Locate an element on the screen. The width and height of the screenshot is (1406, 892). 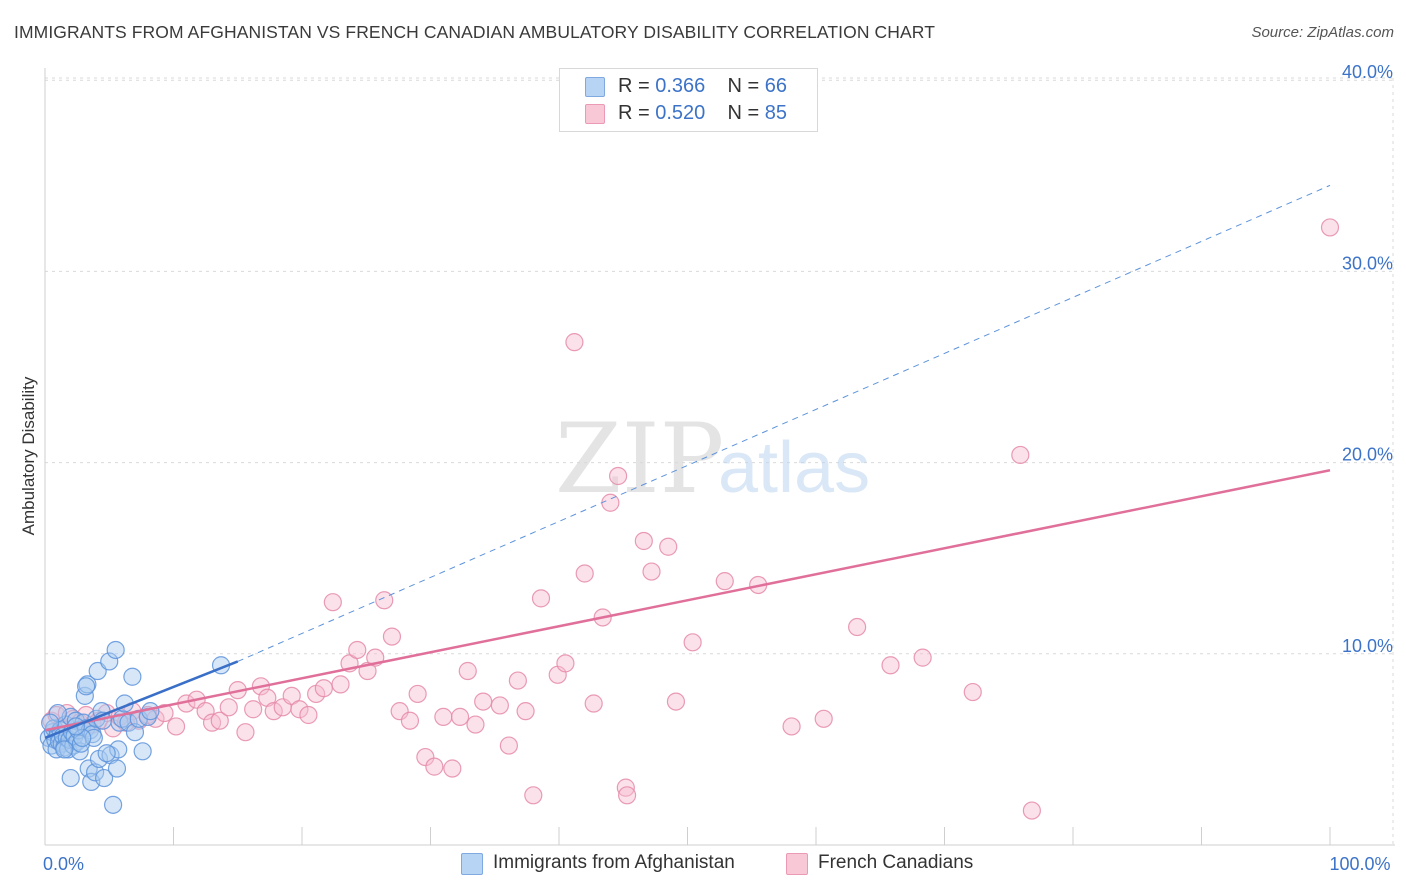
y-tick-label: 40.0% is located at coordinates (1367, 72).